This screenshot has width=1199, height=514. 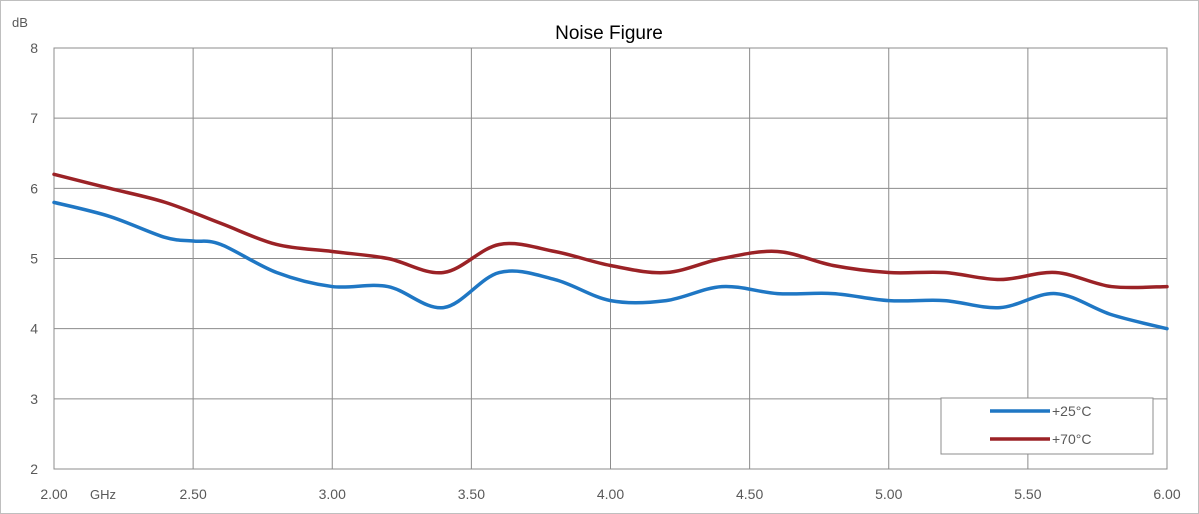 What do you see at coordinates (471, 494) in the screenshot?
I see `x-tick-label: 3.50` at bounding box center [471, 494].